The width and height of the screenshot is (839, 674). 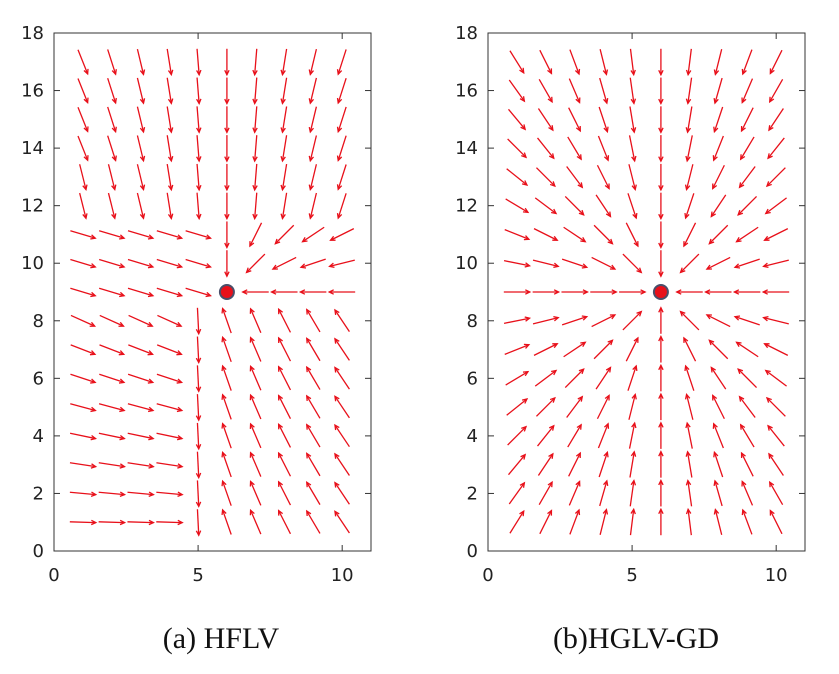 What do you see at coordinates (226, 292) in the screenshot?
I see `target-marker-a` at bounding box center [226, 292].